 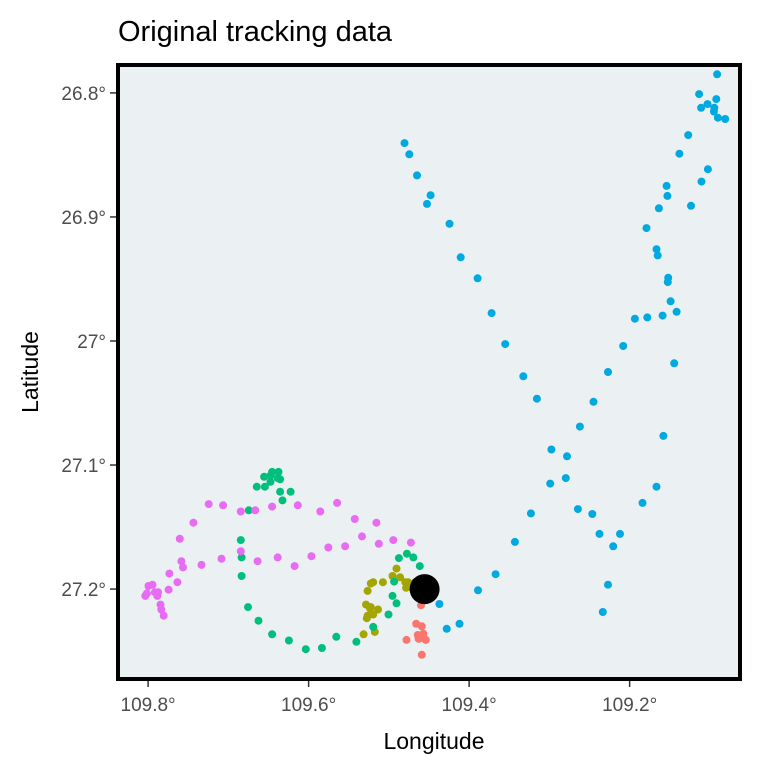 I want to click on y-axis-ticks: 26.8° 26.9° 27° 27.1° 27.2°, so click(x=88, y=342).